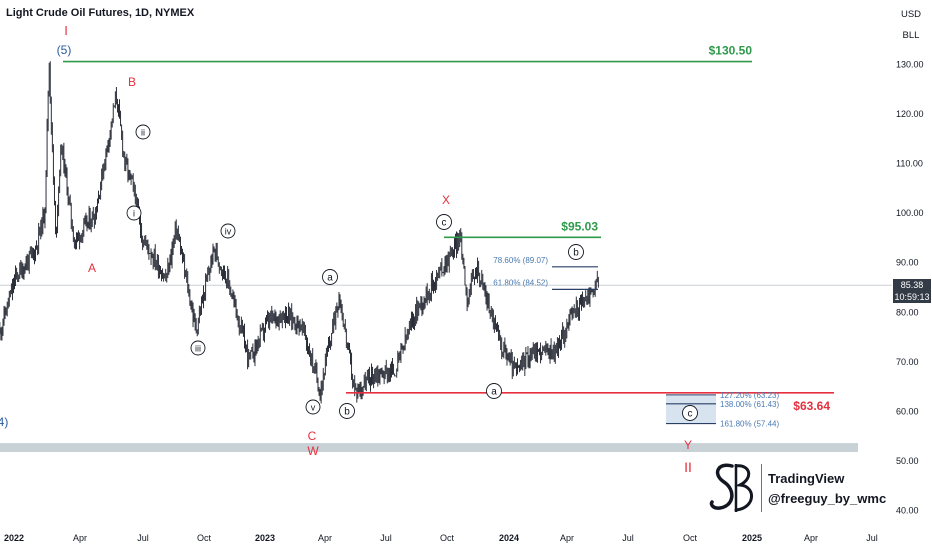 This screenshot has width=932, height=555. I want to click on wave-label-blue-1: 4), so click(4, 422).